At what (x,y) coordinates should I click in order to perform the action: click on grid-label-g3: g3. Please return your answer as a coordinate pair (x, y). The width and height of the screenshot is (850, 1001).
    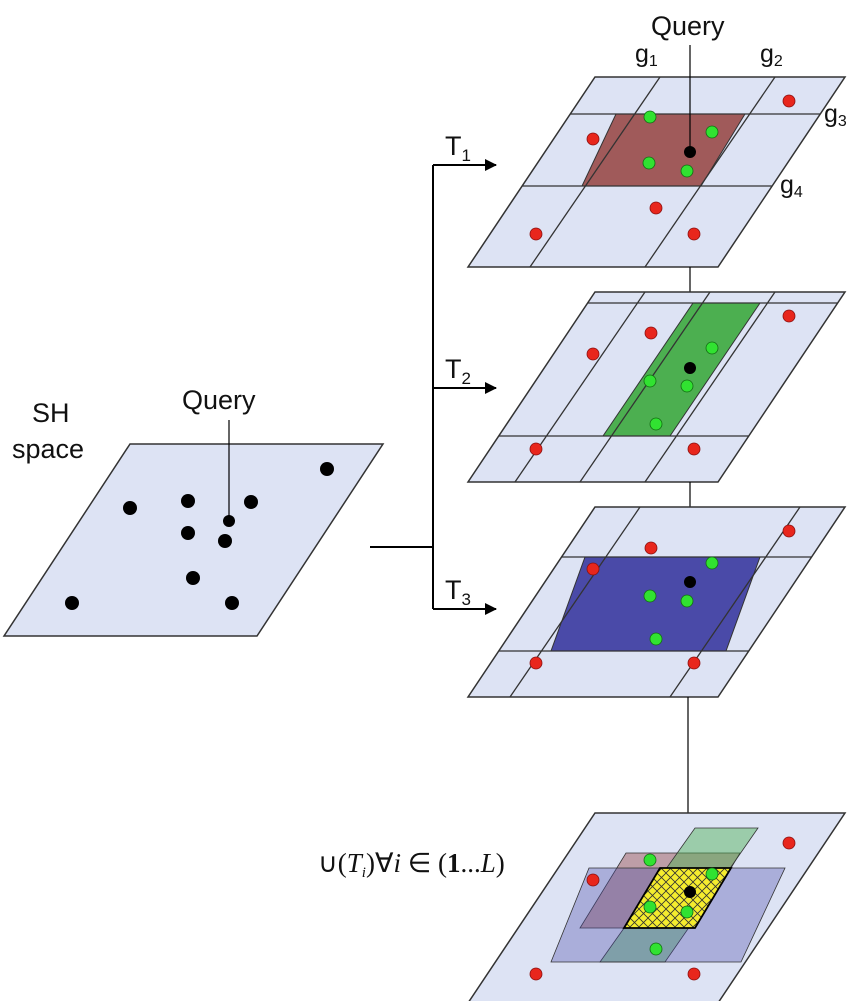
    Looking at the image, I should click on (835, 115).